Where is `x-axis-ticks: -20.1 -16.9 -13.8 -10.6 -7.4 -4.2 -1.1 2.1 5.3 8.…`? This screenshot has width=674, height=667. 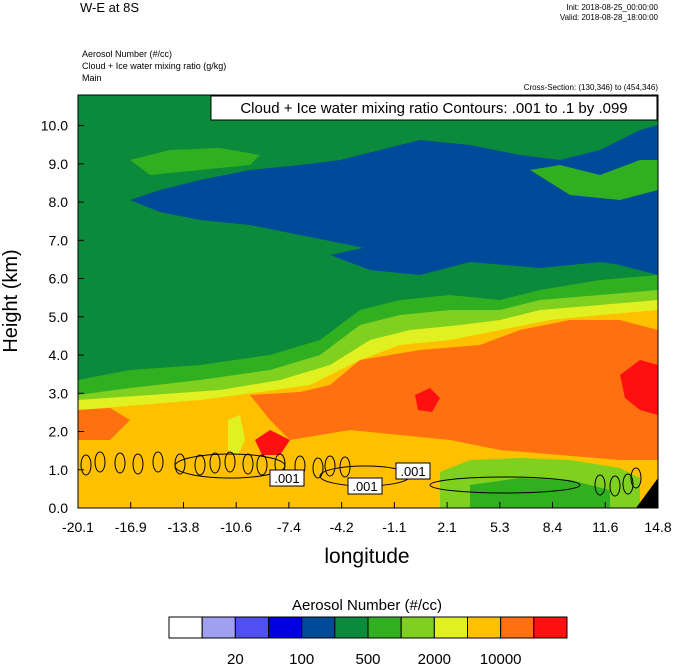 x-axis-ticks: -20.1 -16.9 -13.8 -10.6 -7.4 -4.2 -1.1 2.1 5.3 8.… is located at coordinates (367, 518).